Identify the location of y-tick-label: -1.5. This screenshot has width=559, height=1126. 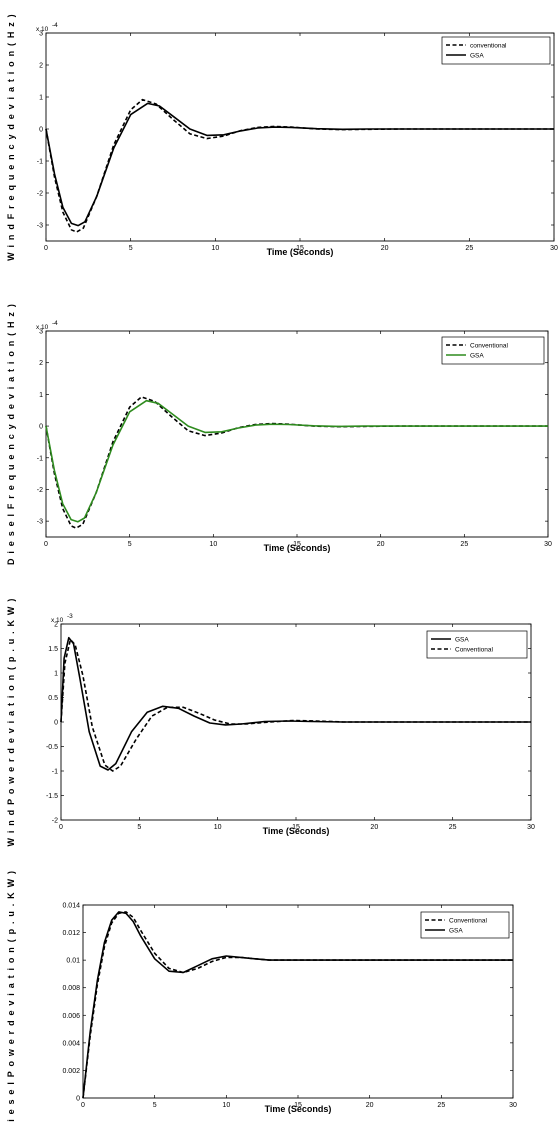
(52, 796).